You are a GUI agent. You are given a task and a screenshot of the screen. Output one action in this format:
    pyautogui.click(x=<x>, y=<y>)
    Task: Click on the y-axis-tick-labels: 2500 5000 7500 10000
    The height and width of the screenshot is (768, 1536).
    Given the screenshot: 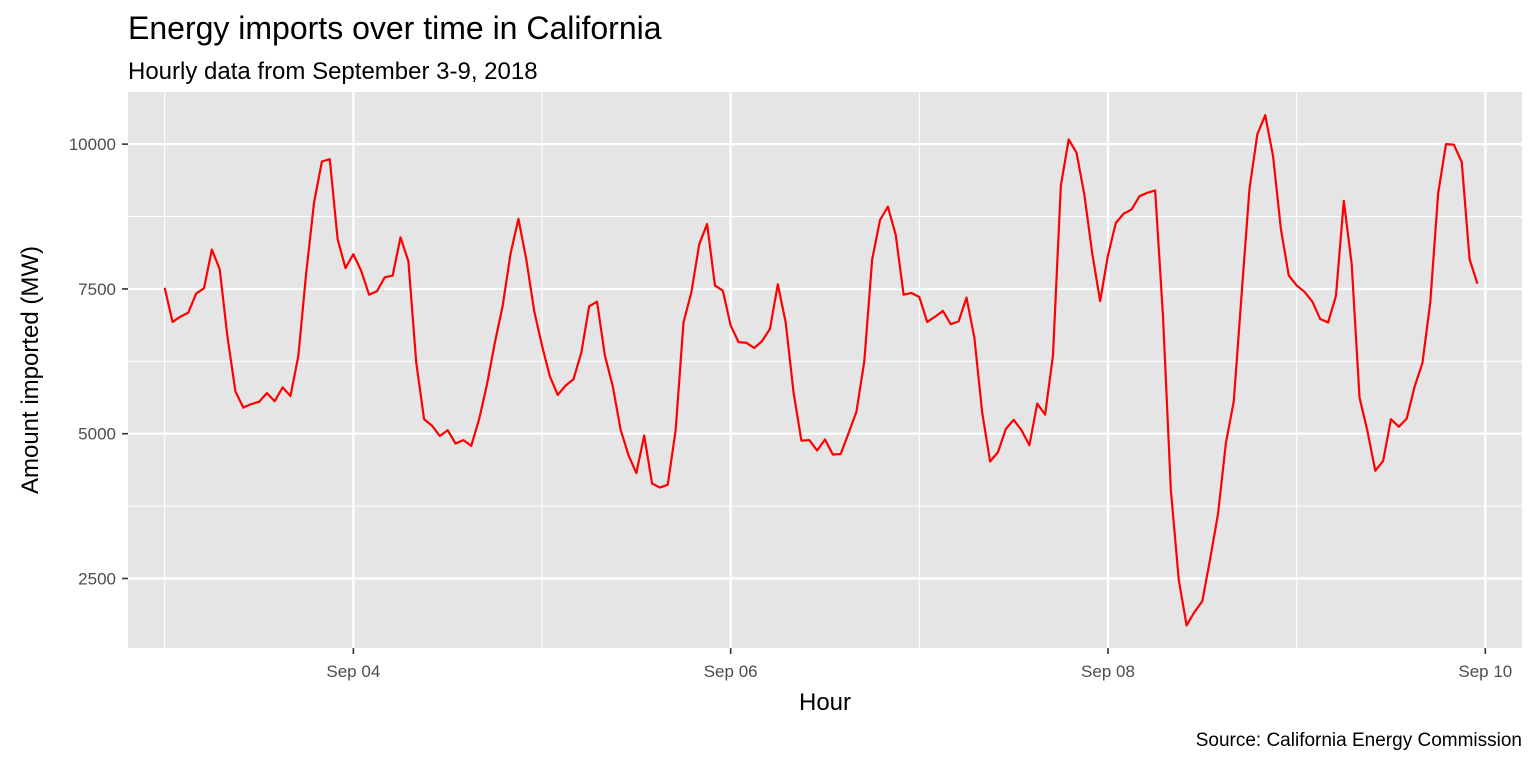 What is the action you would take?
    pyautogui.click(x=92, y=361)
    